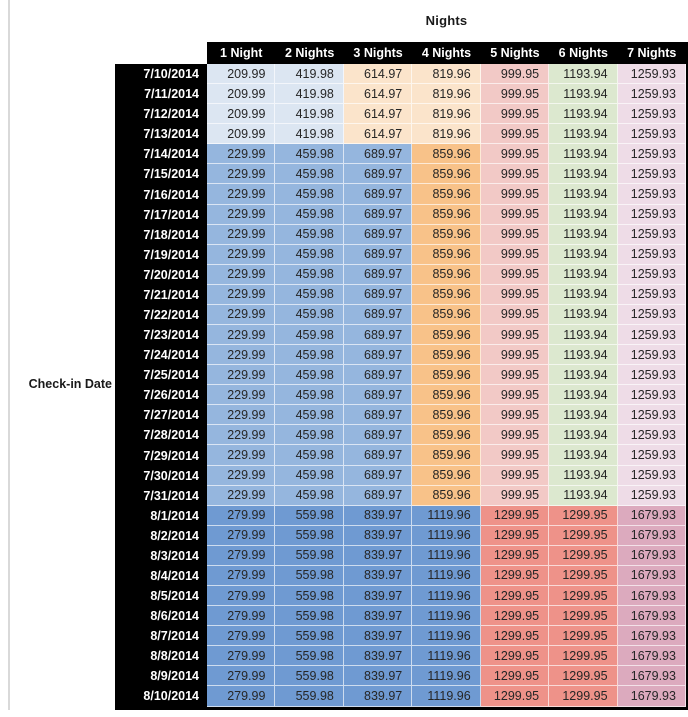 This screenshot has height=717, width=688. I want to click on date-cell: 8/2/2014, so click(161, 535).